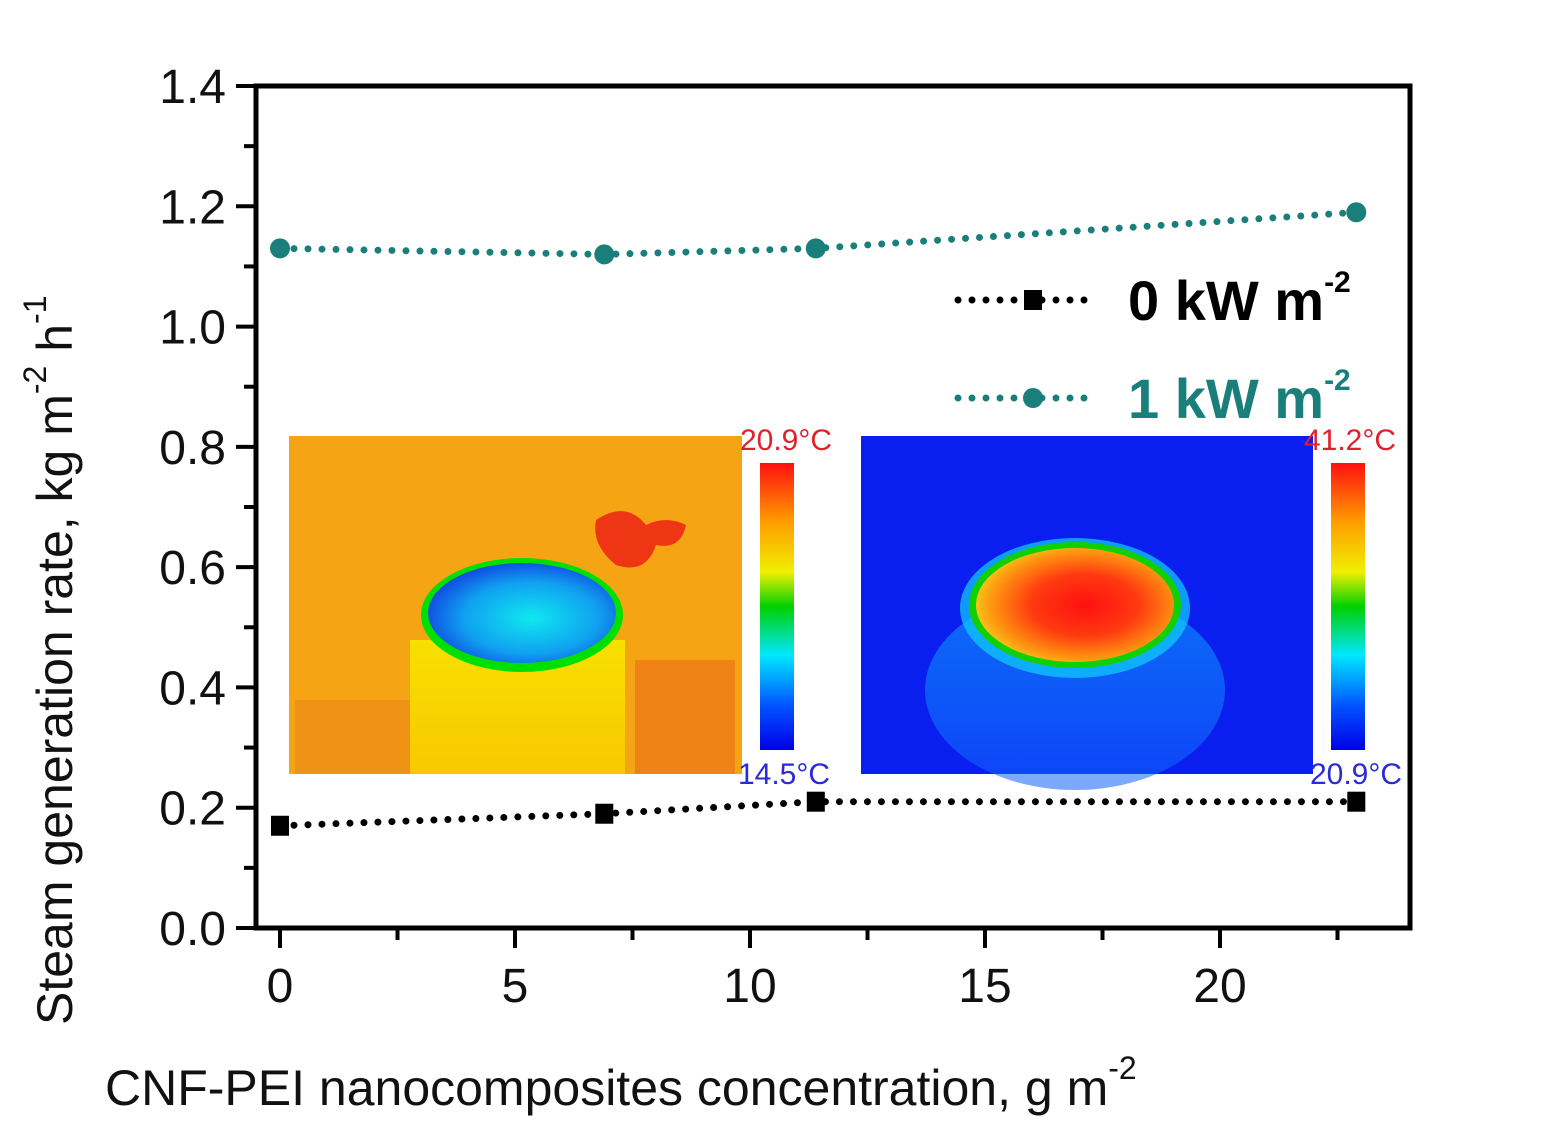 This screenshot has height=1121, width=1562. What do you see at coordinates (1219, 986) in the screenshot?
I see `x-tick-label: 20` at bounding box center [1219, 986].